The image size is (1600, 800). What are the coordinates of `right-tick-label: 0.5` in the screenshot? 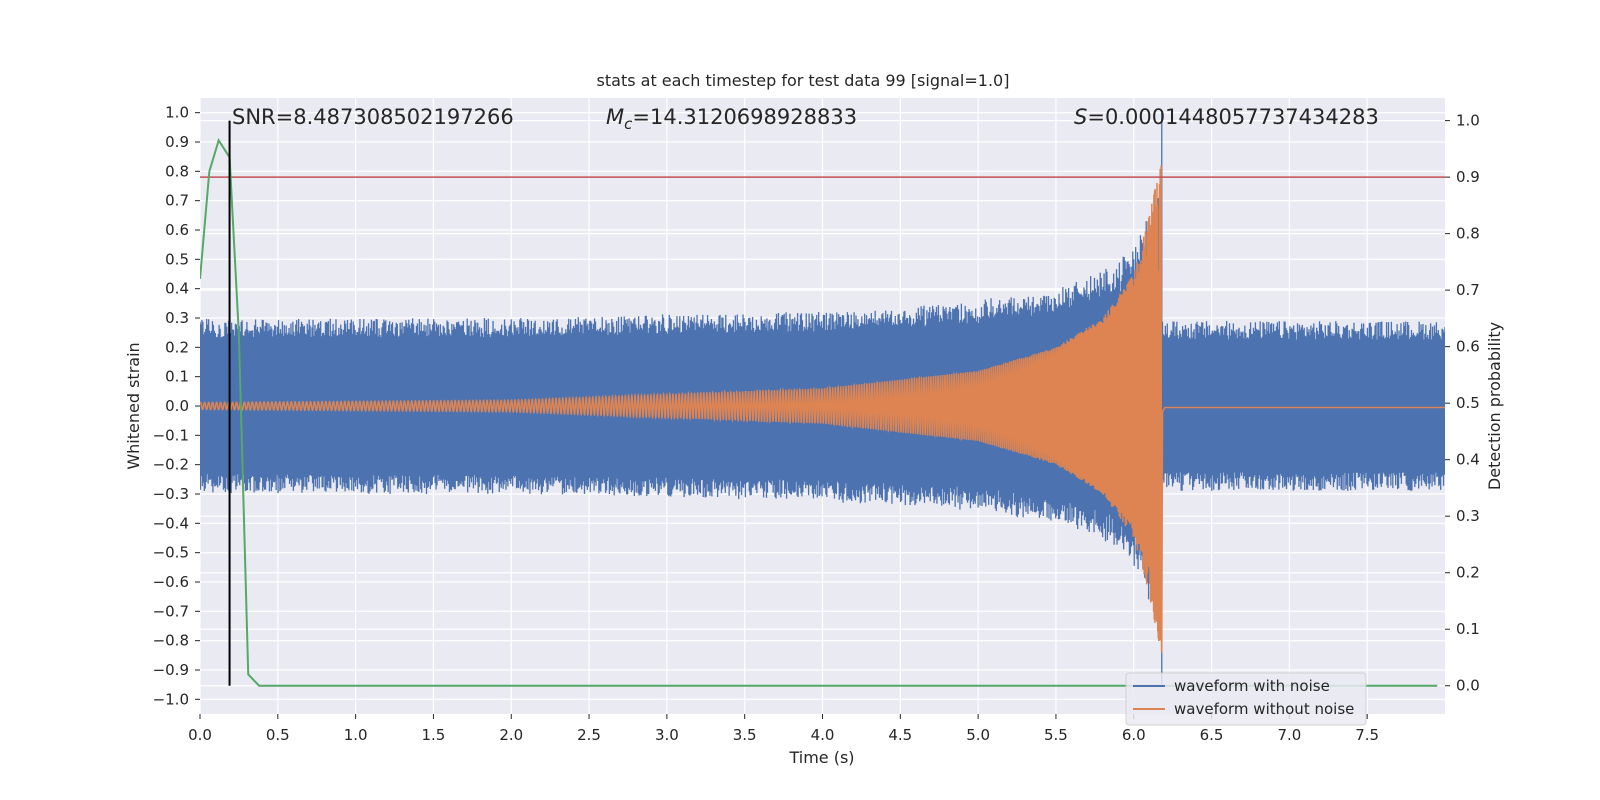 It's located at (1468, 403).